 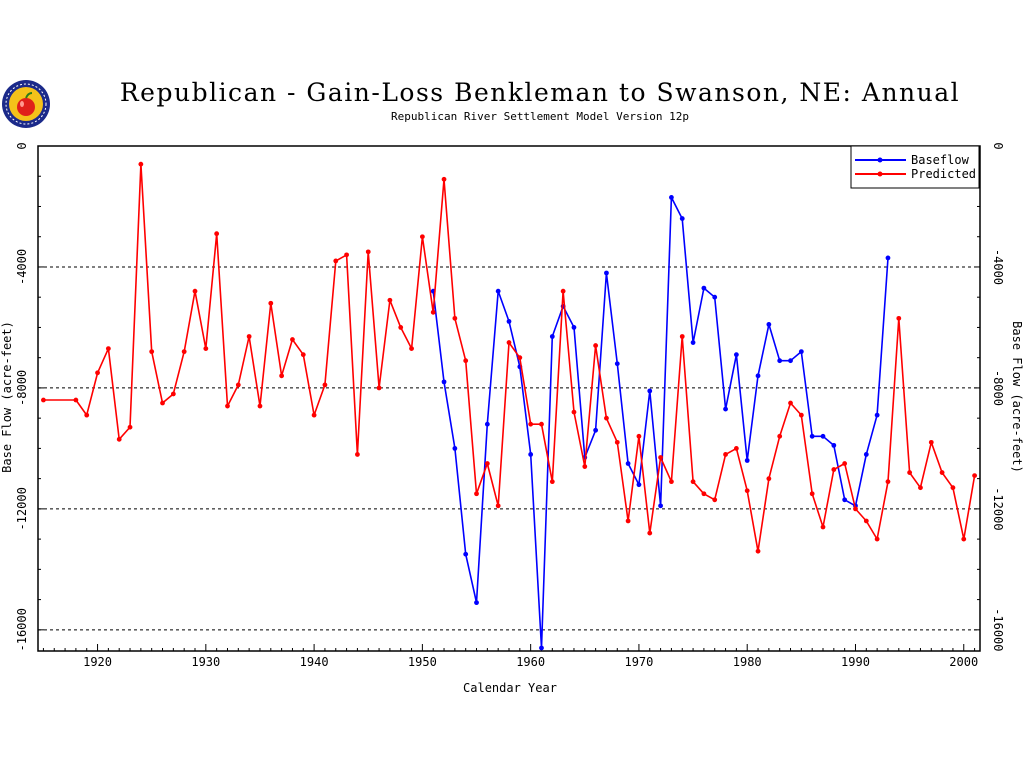 I want to click on legend-box, so click(x=915, y=167).